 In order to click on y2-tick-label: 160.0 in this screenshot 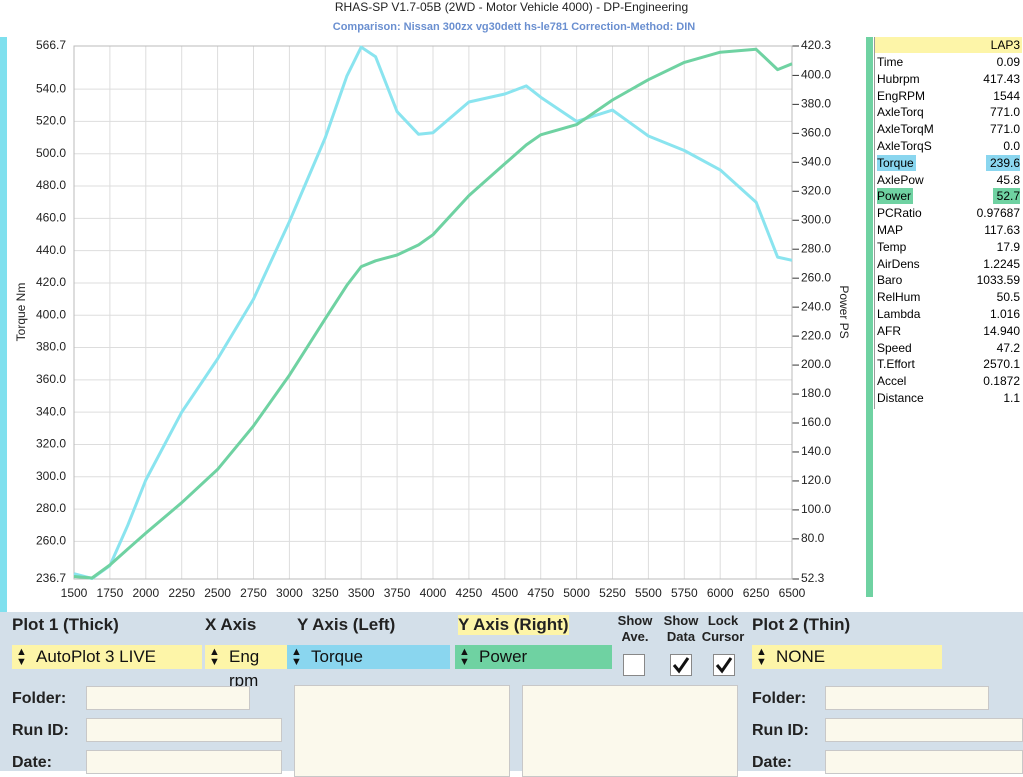, I will do `click(816, 422)`.